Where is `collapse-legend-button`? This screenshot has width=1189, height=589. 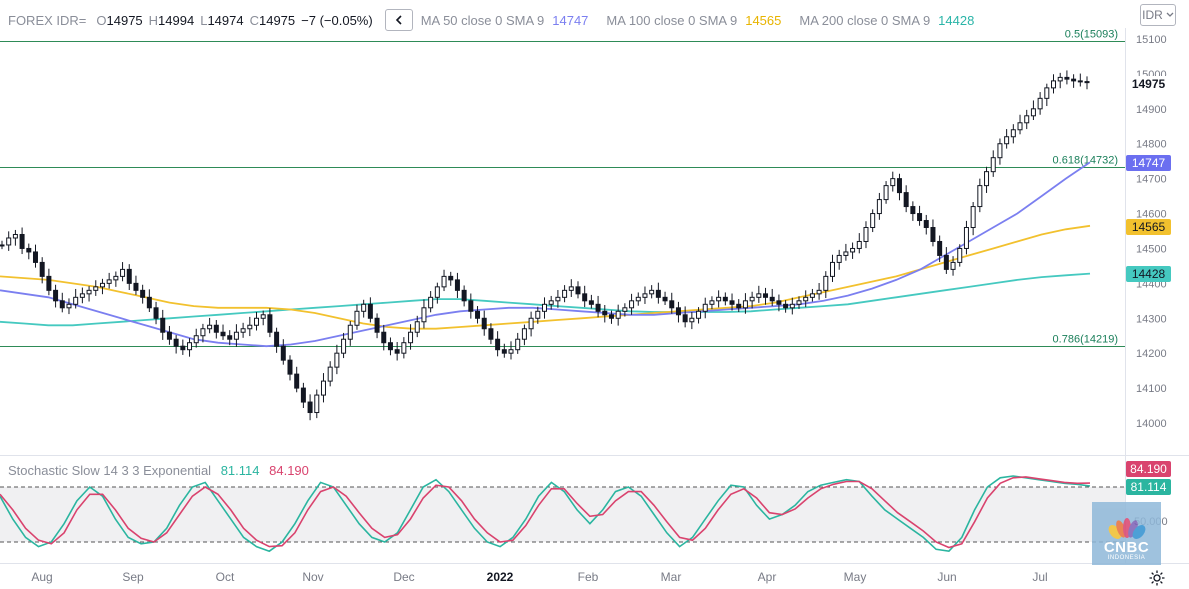
collapse-legend-button is located at coordinates (398, 20).